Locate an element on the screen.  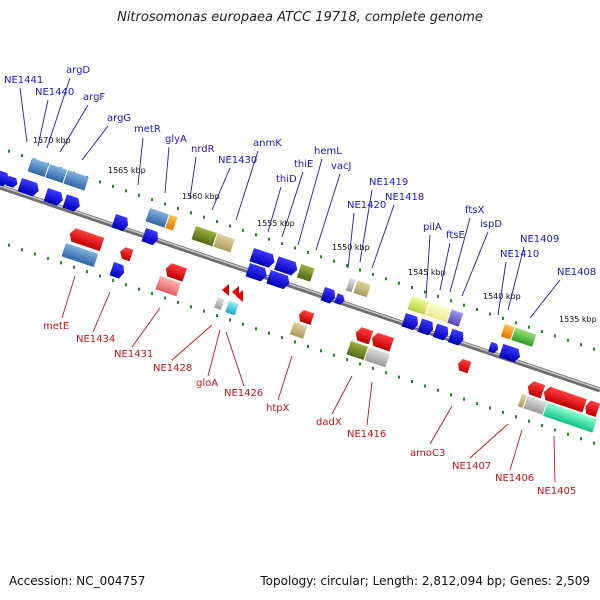
gene-label-gloa: gloA is located at coordinates (207, 383).